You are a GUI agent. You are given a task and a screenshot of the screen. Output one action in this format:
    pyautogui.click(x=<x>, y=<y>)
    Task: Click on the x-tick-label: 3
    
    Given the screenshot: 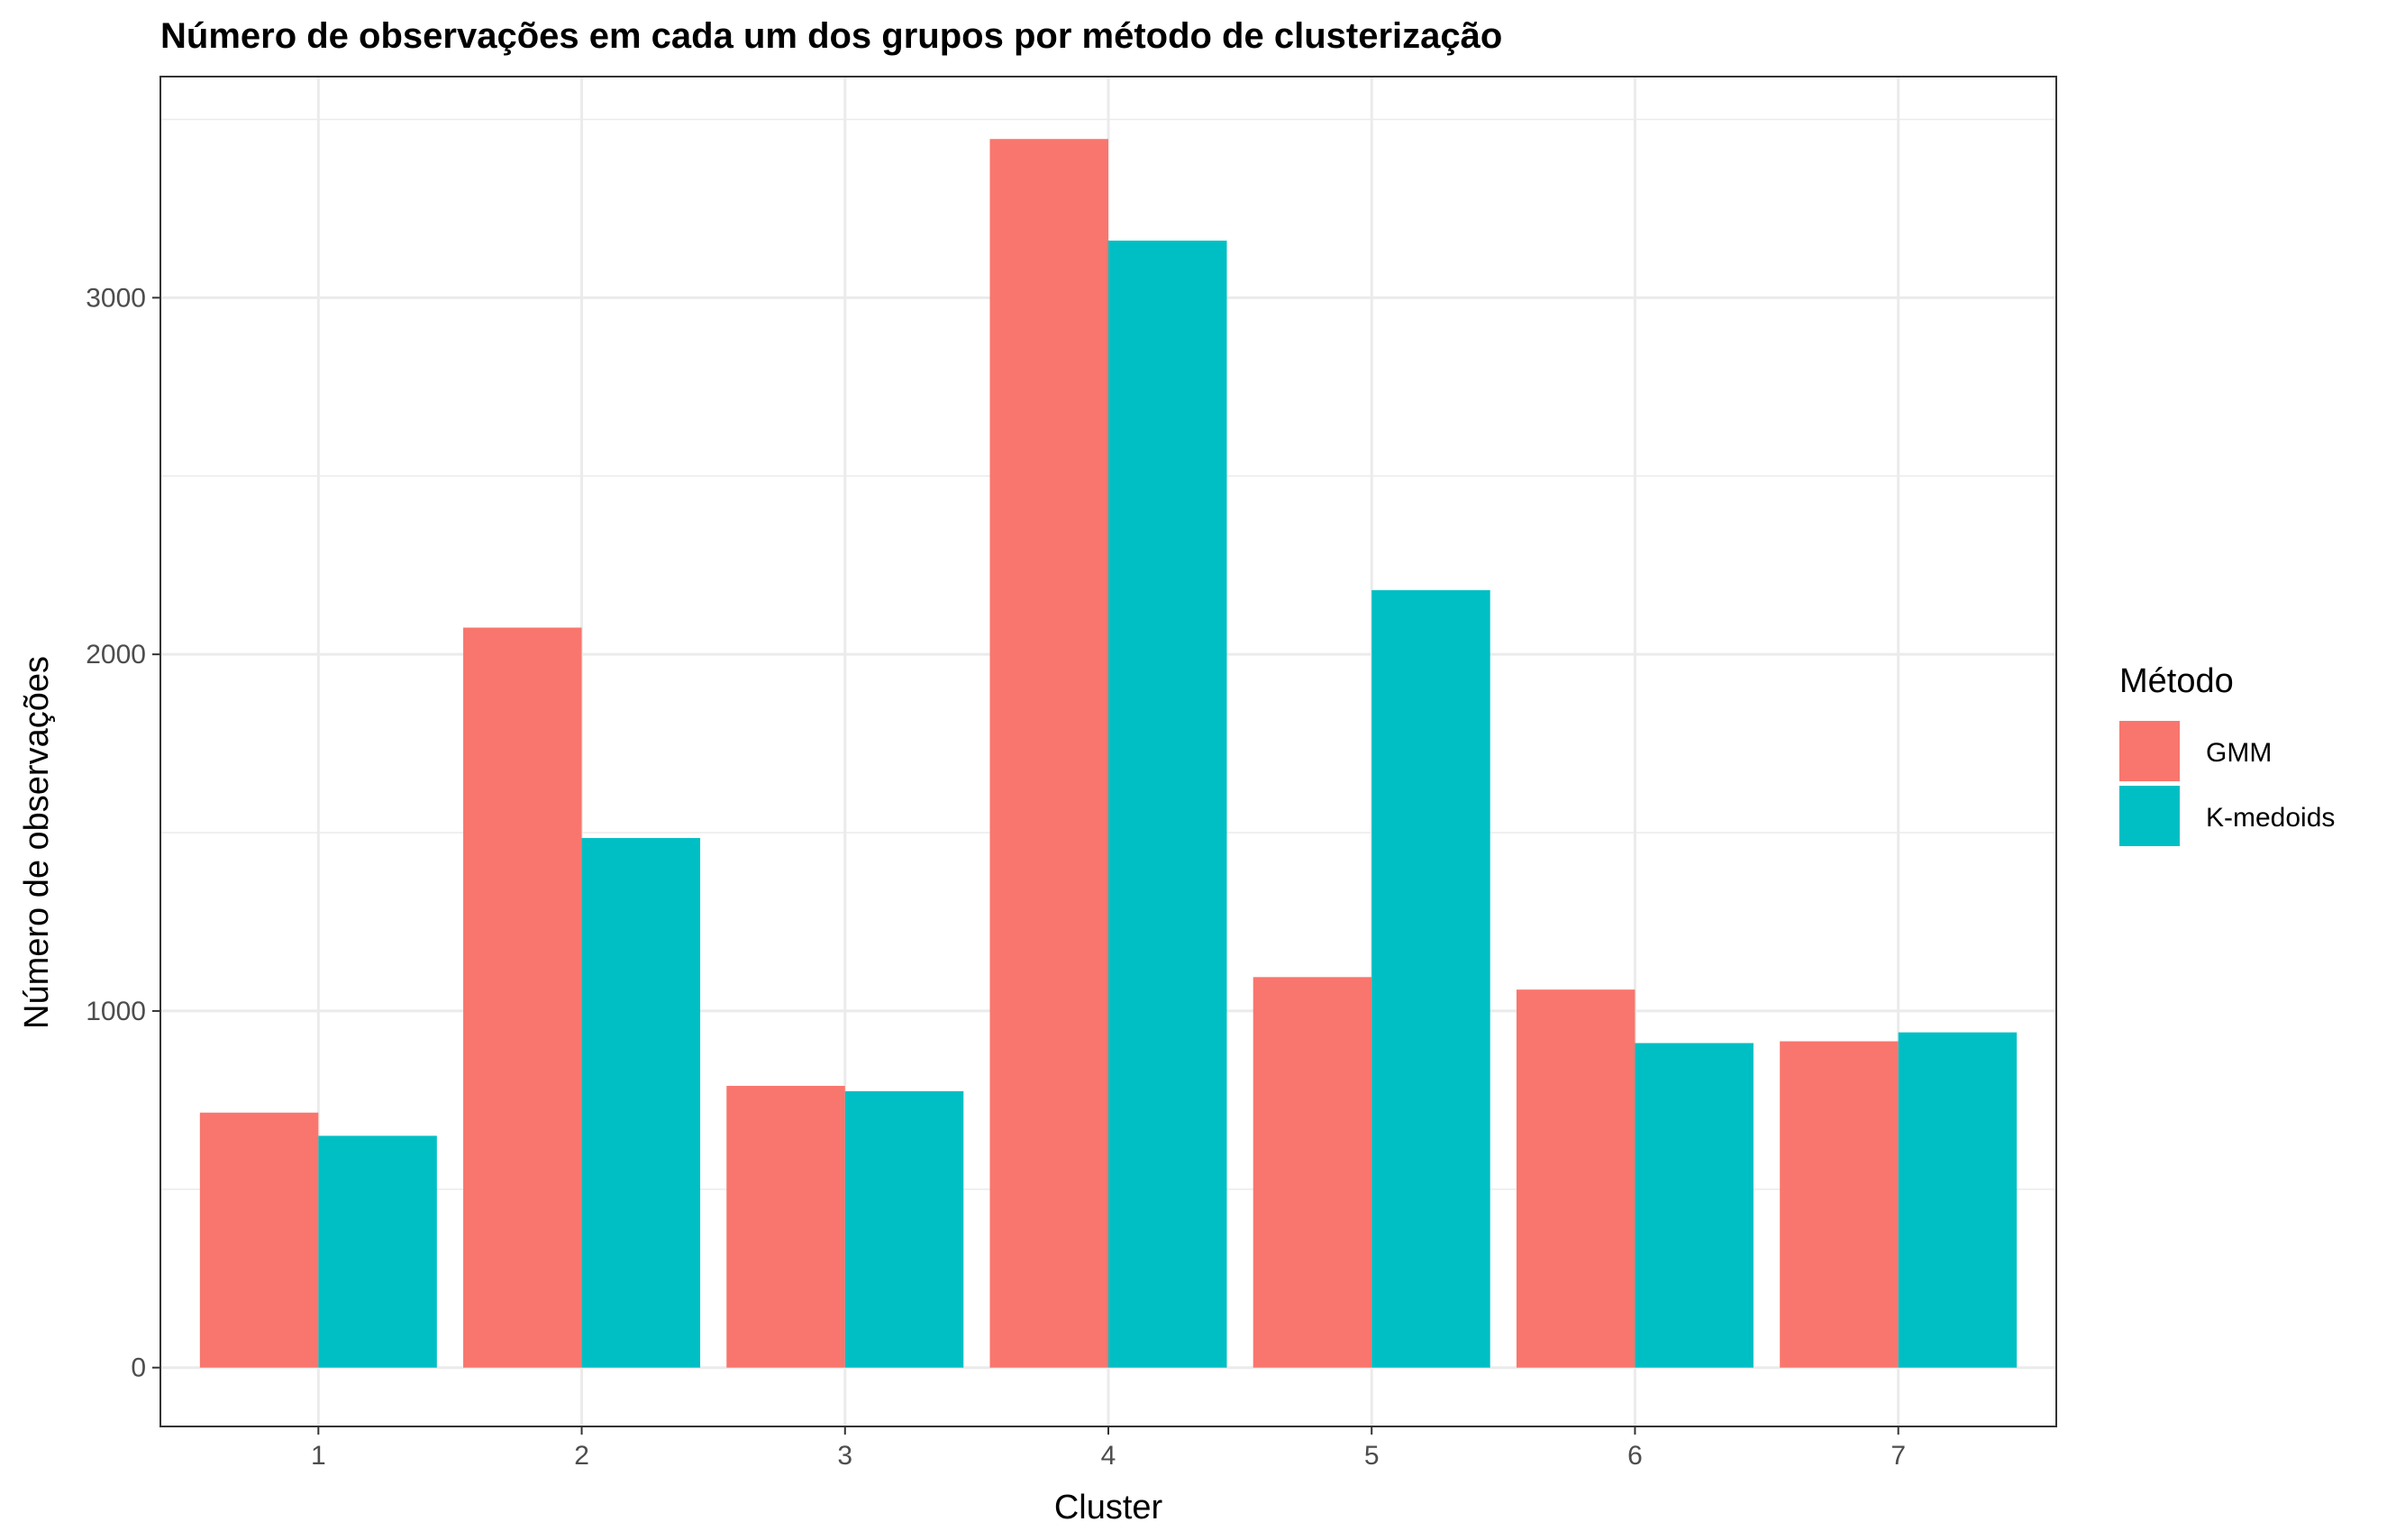 What is the action you would take?
    pyautogui.click(x=844, y=1456)
    